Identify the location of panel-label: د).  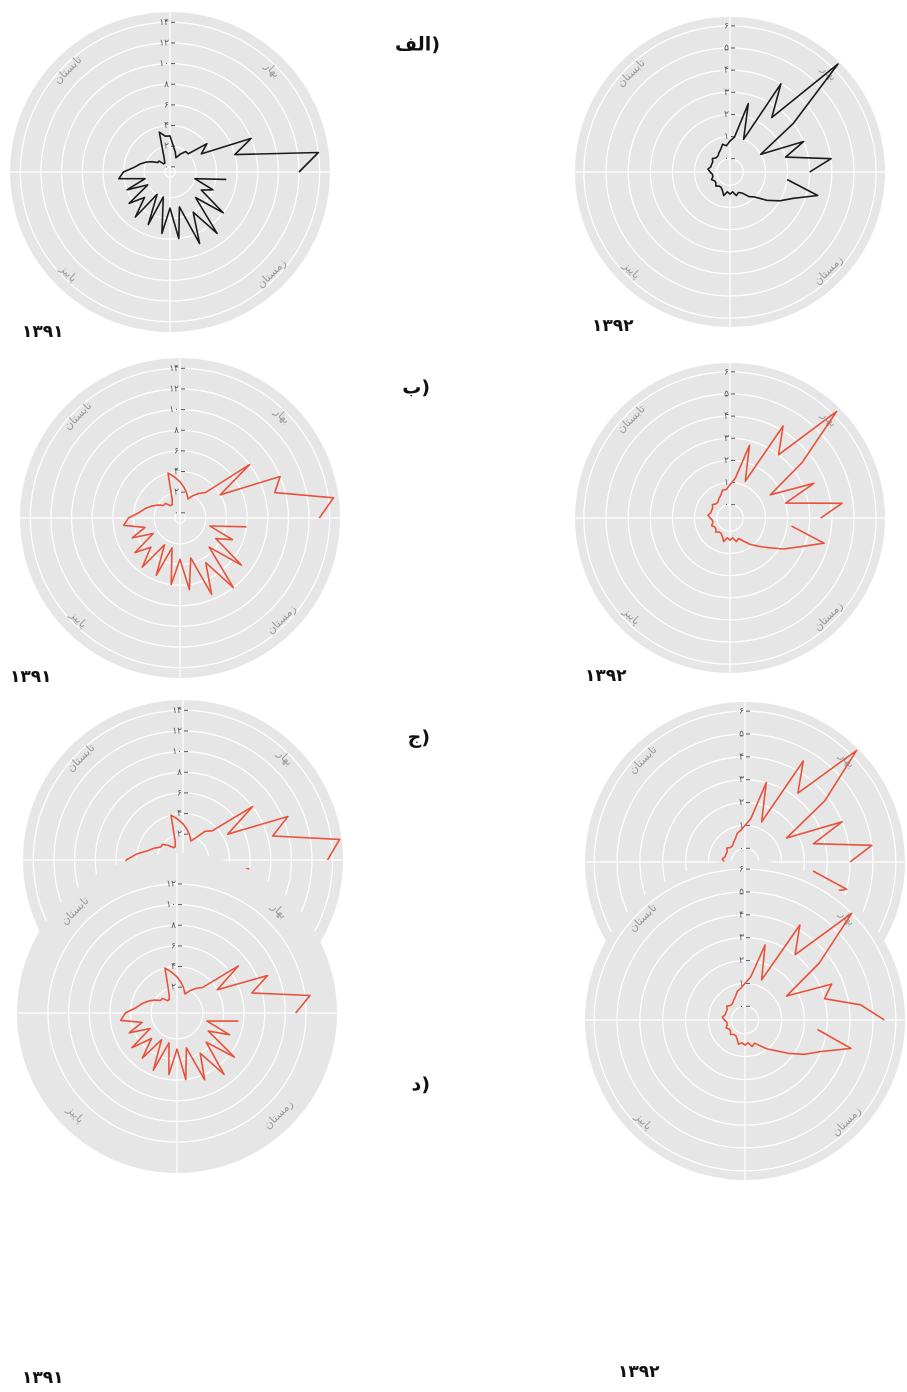
(421, 1085).